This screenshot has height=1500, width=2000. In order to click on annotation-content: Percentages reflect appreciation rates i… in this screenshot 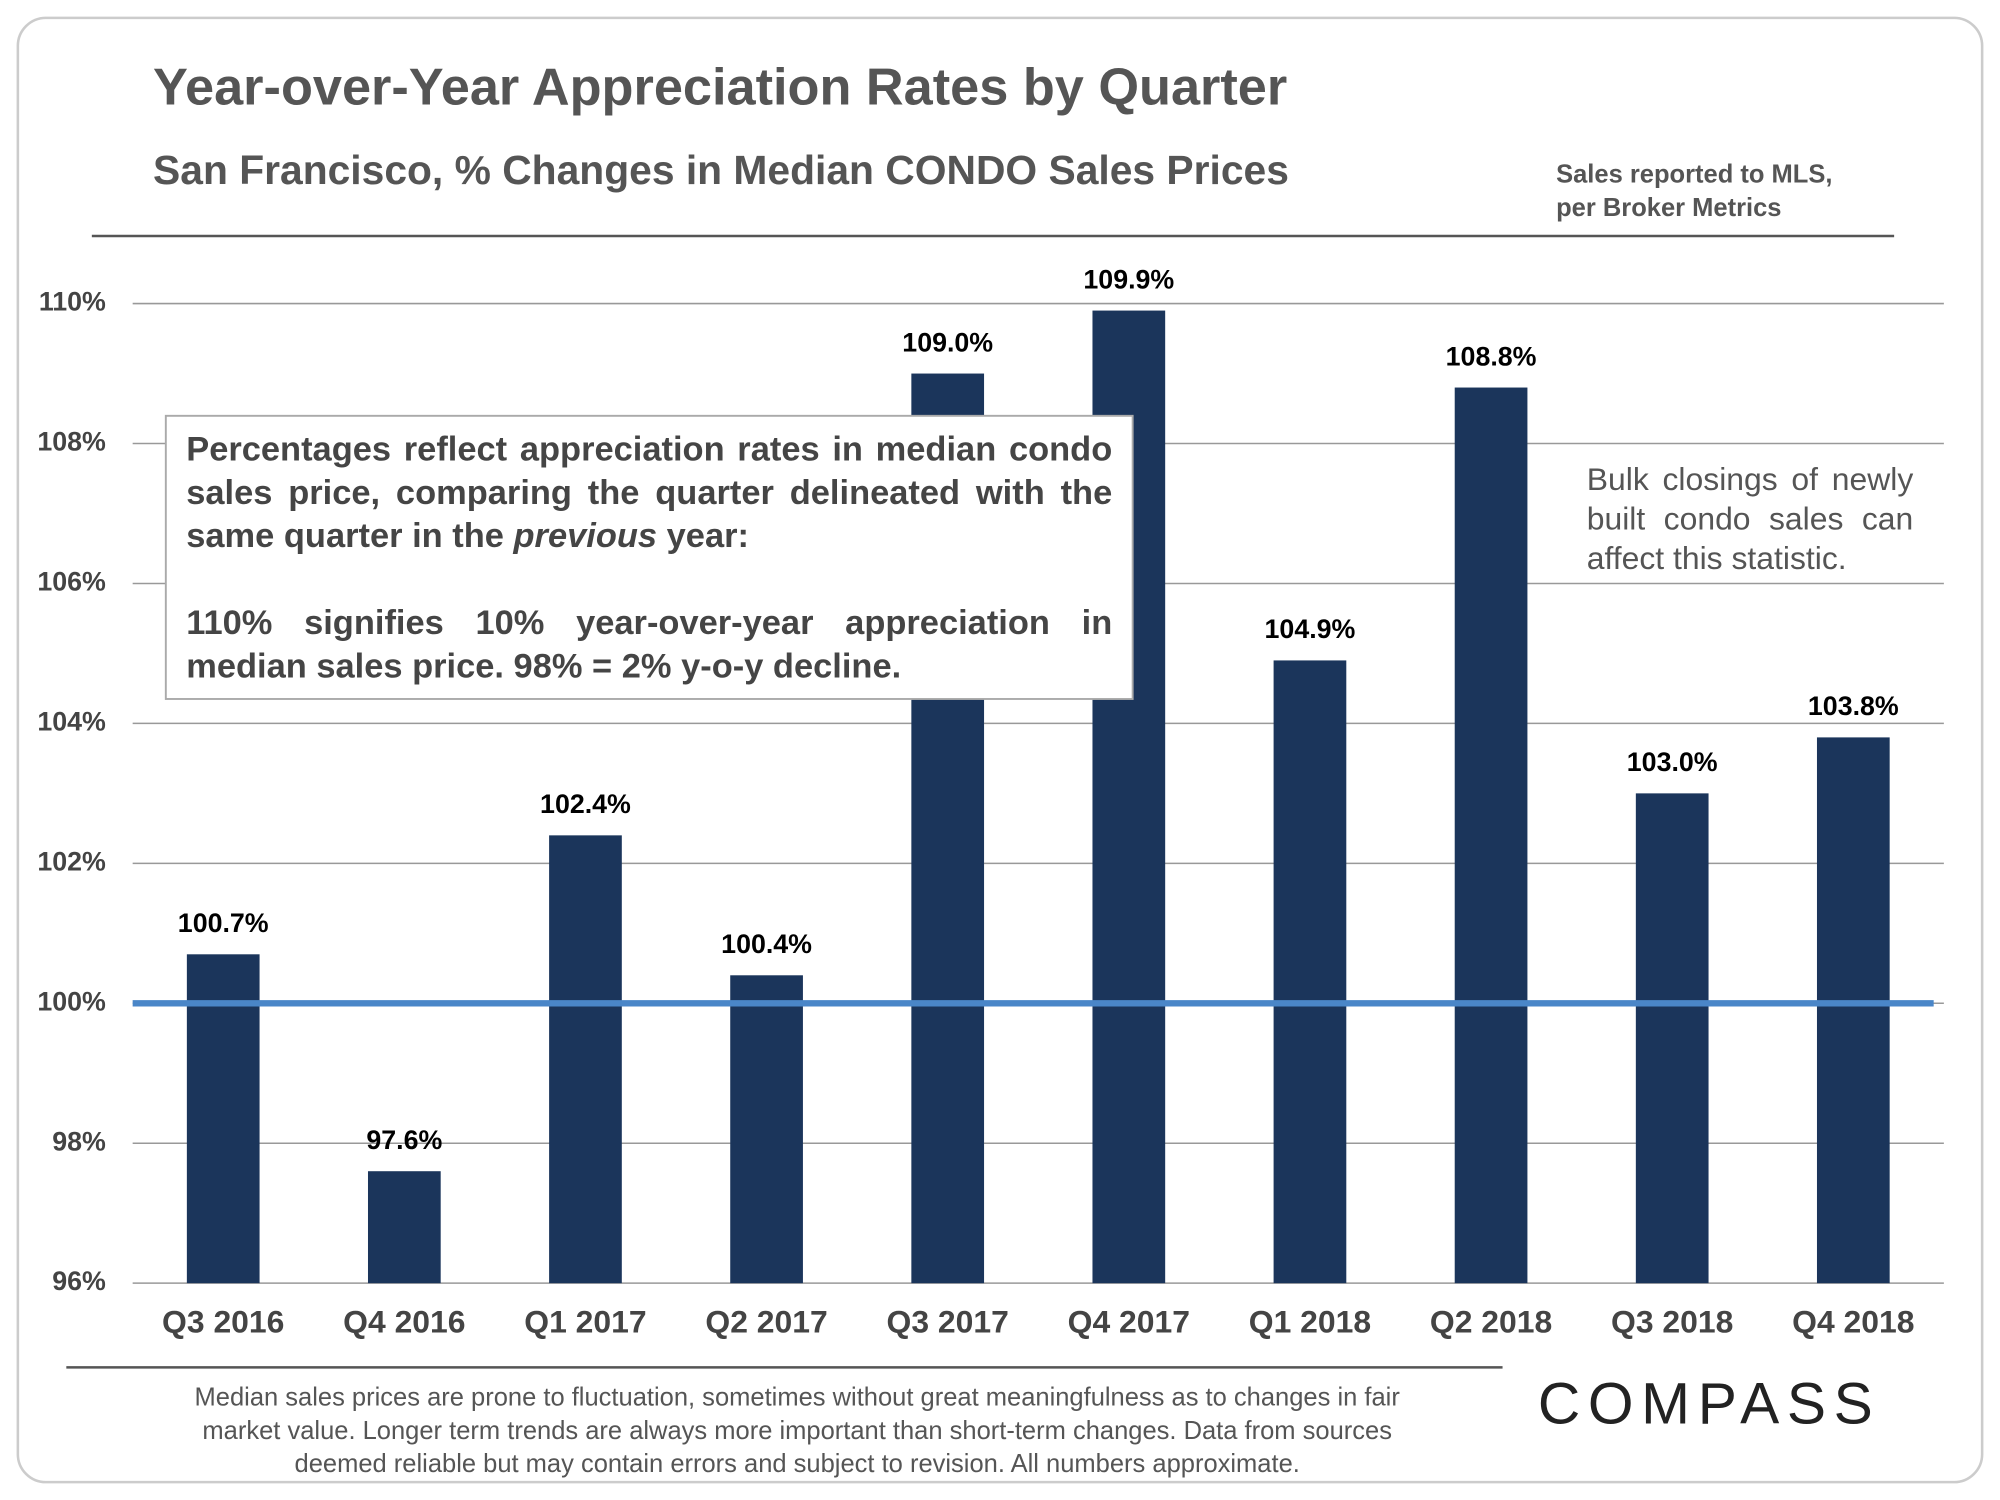, I will do `click(649, 557)`.